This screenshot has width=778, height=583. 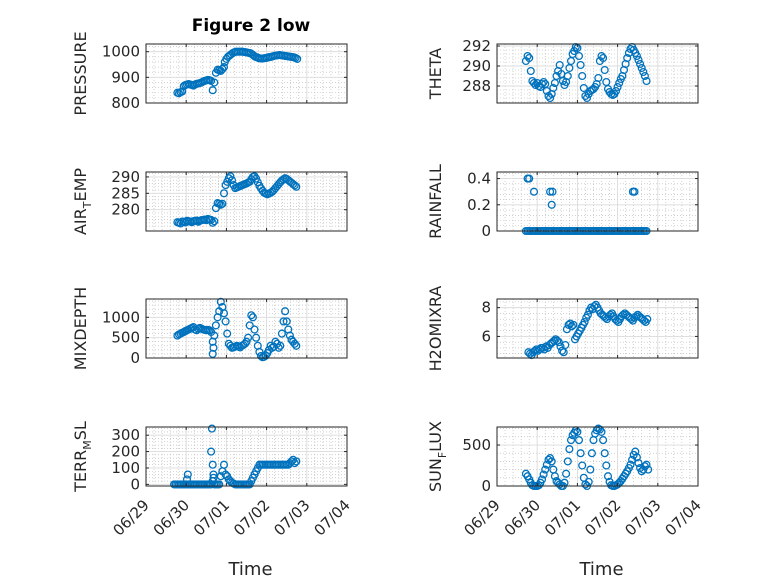 I want to click on y-tick-label: 292, so click(x=476, y=46).